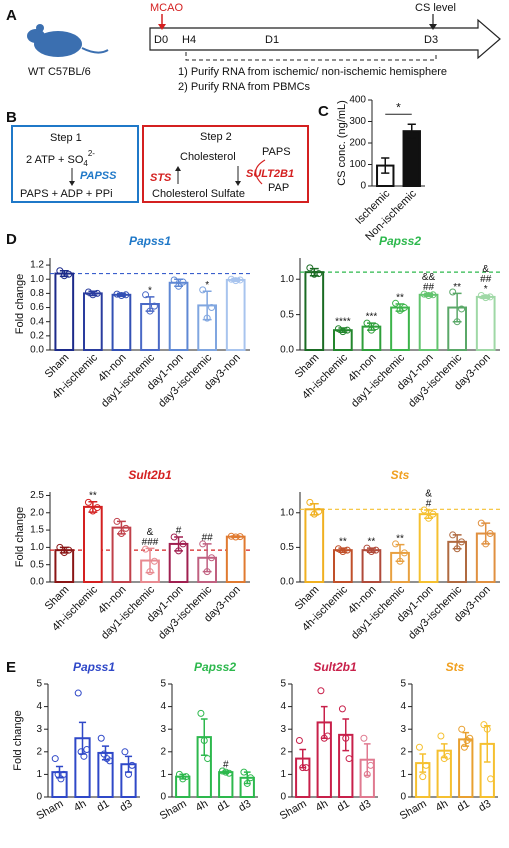 The image size is (509, 848). What do you see at coordinates (208, 538) in the screenshot?
I see `significance: ##` at bounding box center [208, 538].